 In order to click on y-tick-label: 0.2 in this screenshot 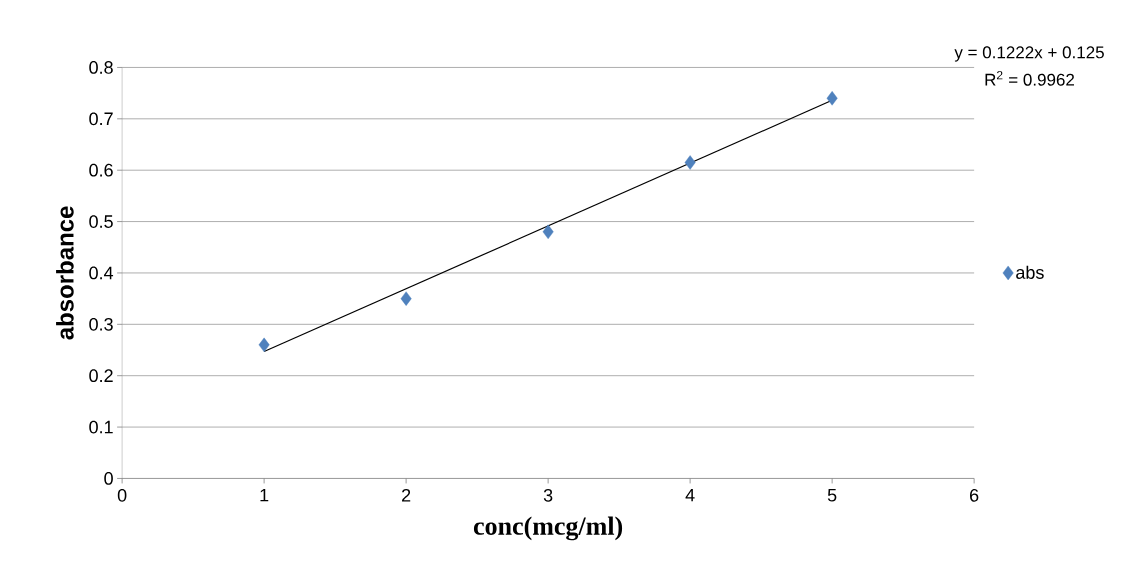, I will do `click(101, 376)`.